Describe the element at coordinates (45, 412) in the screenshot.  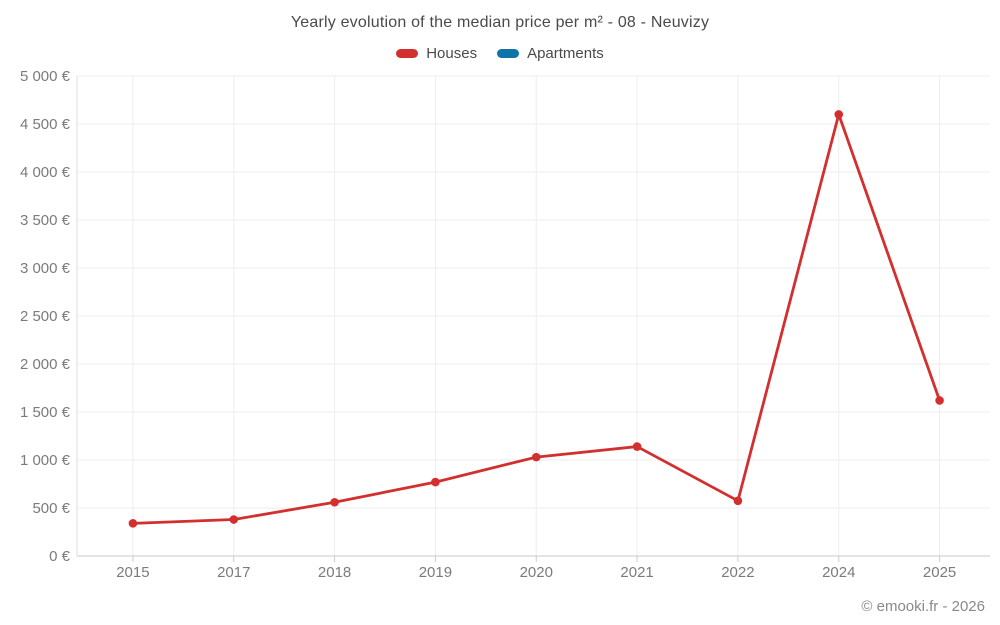
I see `y-tick-label: 1 500 €` at that location.